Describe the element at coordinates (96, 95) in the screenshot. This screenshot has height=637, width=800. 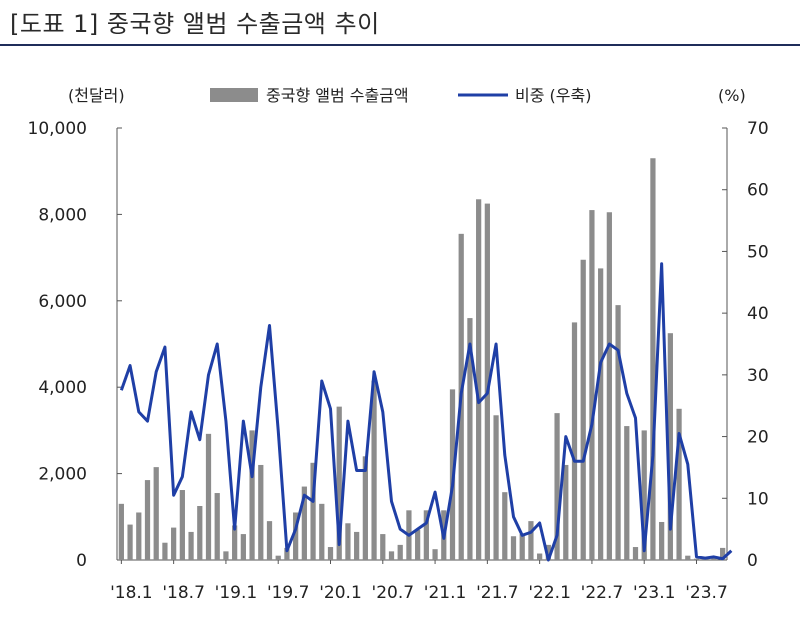
I see `left-axis-unit: (천달러)` at that location.